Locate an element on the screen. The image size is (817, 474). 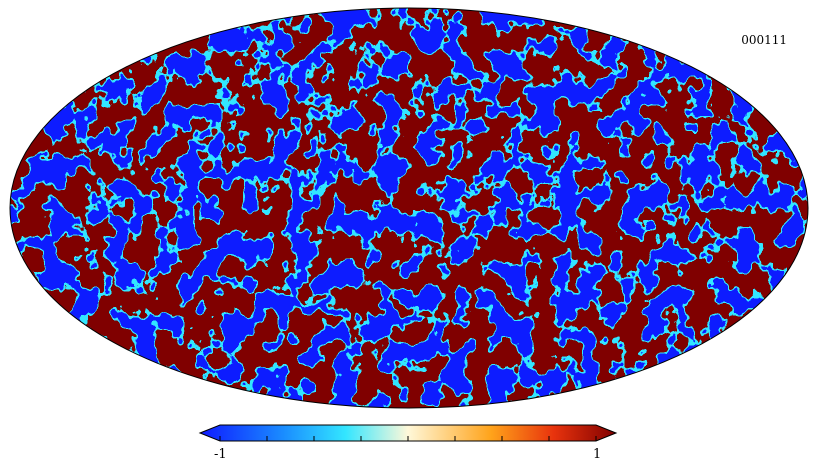
colorbar-max-label: 1 is located at coordinates (597, 454).